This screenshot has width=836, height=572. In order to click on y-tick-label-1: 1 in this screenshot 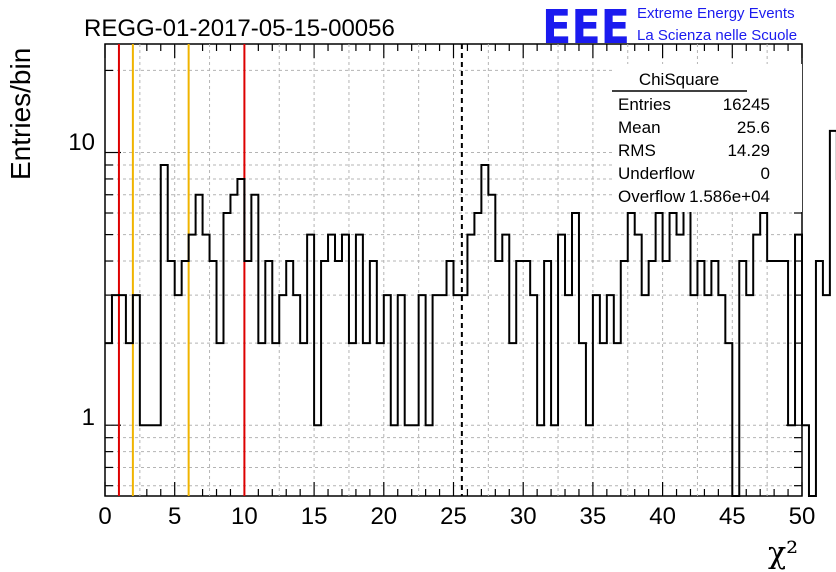, I will do `click(88, 417)`.